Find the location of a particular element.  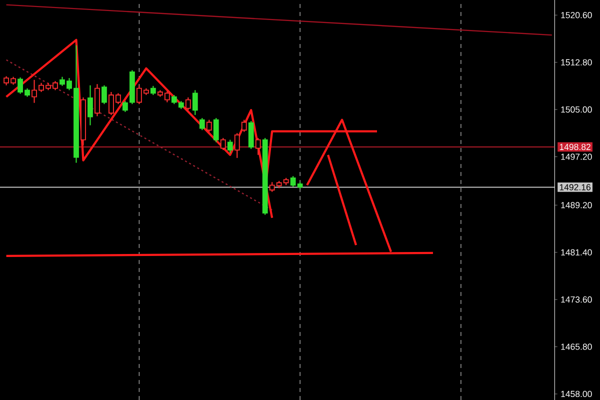

y-tick-label: 1505.00 is located at coordinates (576, 109).